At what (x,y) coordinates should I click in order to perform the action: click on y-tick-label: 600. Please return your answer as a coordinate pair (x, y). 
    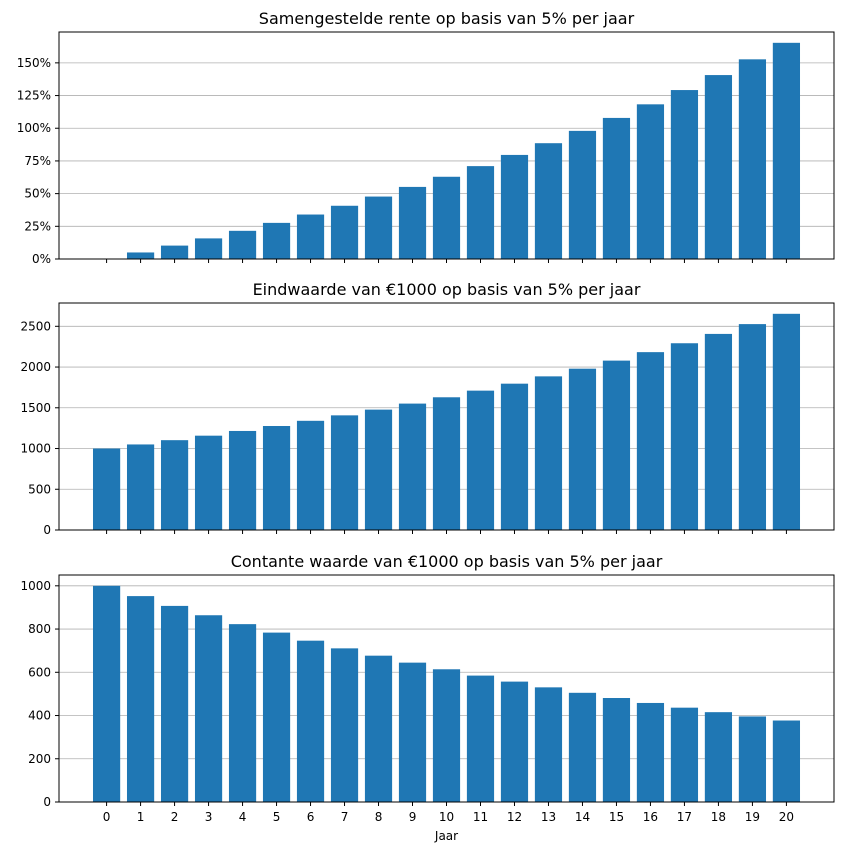
    Looking at the image, I should click on (39, 672).